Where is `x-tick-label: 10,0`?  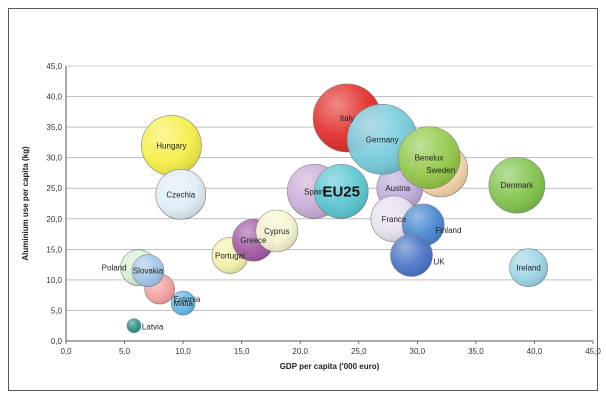 x-tick-label: 10,0 is located at coordinates (183, 351).